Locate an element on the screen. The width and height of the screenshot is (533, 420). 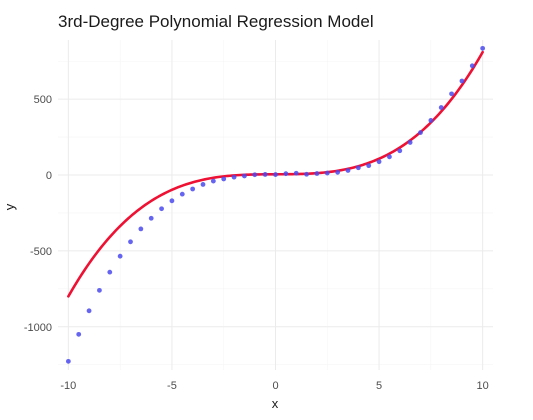
x-tick-label: 0 is located at coordinates (275, 386).